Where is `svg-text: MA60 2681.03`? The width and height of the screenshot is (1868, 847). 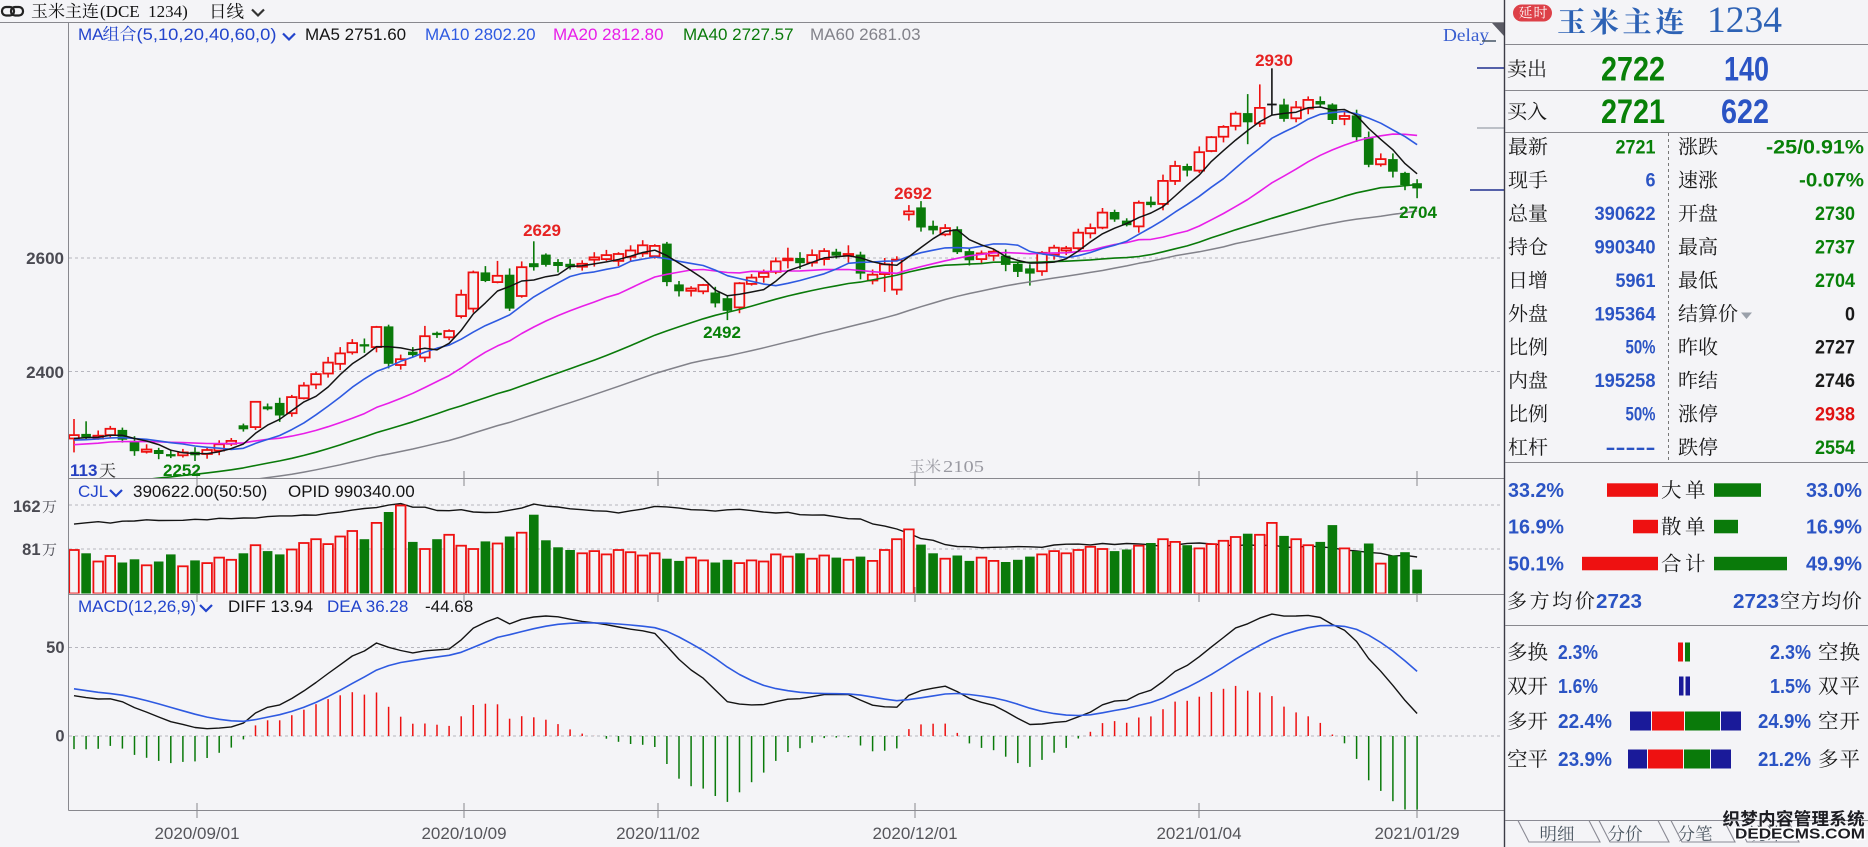
svg-text: MA60 2681.03 is located at coordinates (865, 34).